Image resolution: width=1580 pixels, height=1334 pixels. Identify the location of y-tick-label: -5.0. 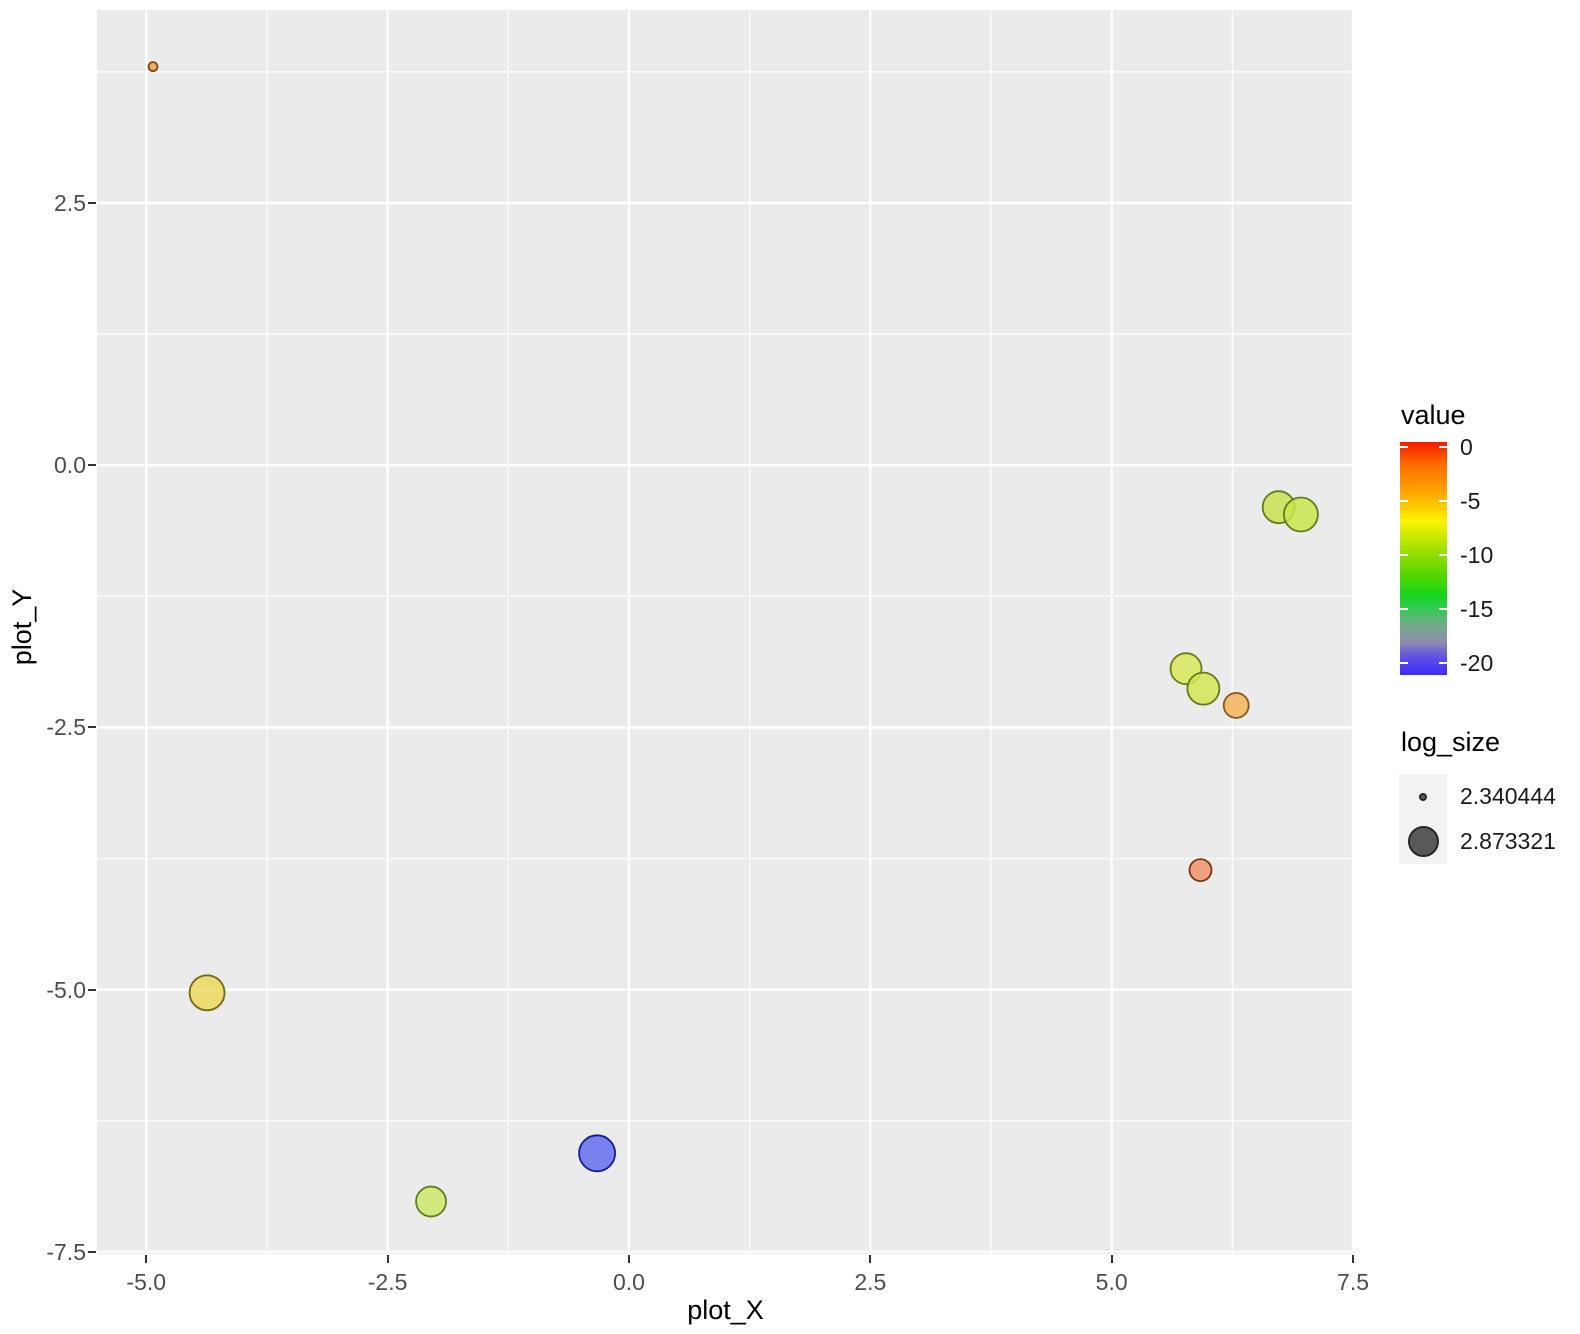
(66, 989).